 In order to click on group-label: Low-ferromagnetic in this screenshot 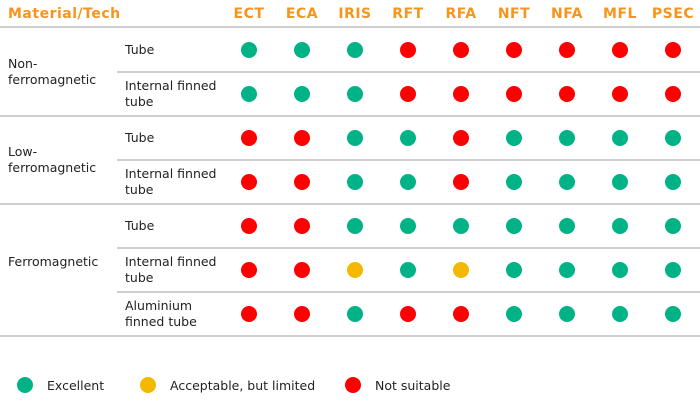, I will do `click(52, 159)`.